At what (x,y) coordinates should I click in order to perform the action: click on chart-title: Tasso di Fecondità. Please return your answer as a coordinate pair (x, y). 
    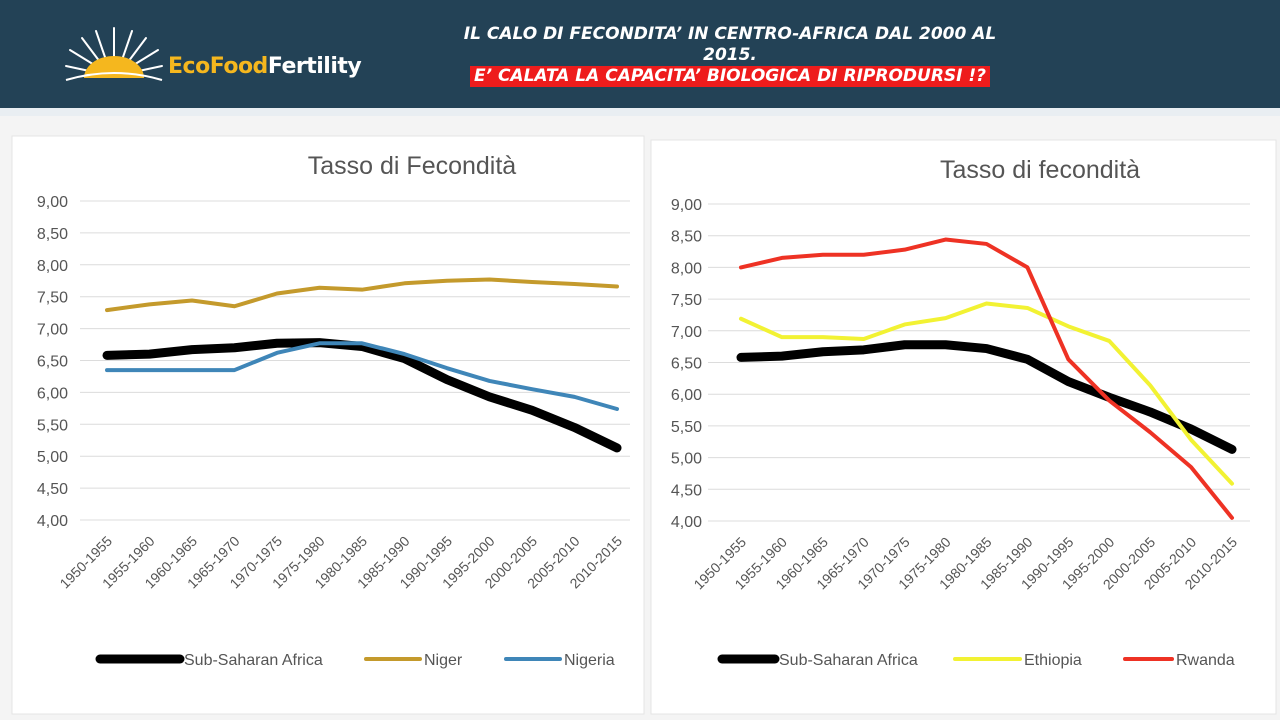
    Looking at the image, I should click on (412, 166).